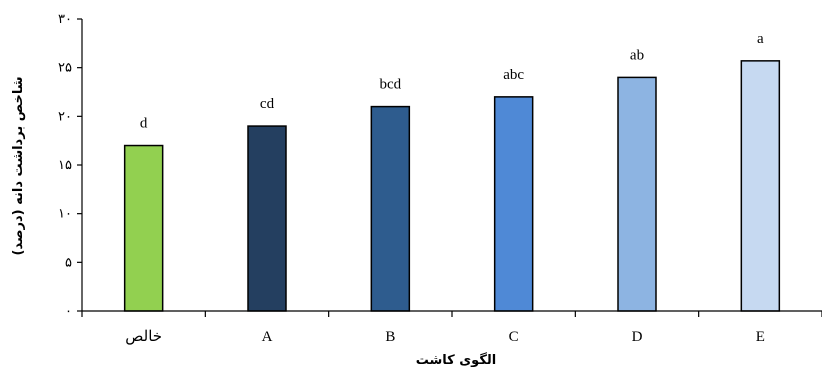  Describe the element at coordinates (65, 115) in the screenshot. I see `y-tick-label: ۲۰` at that location.